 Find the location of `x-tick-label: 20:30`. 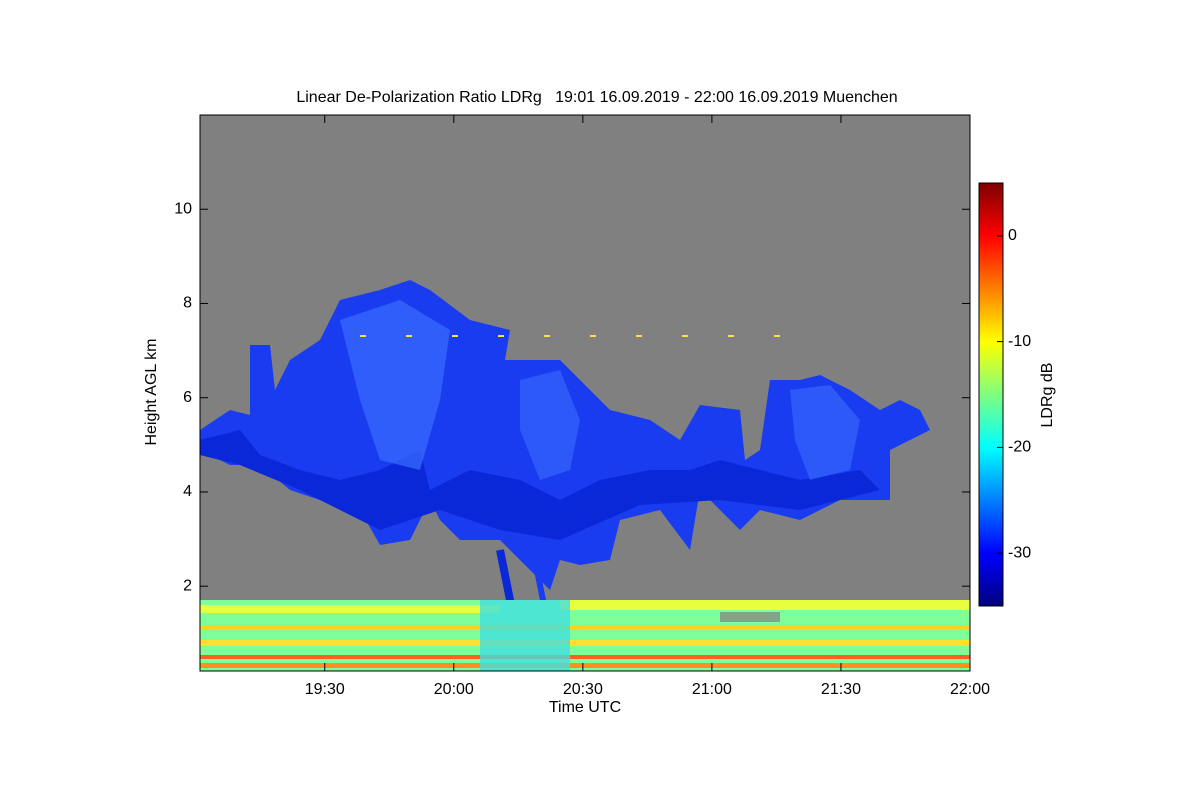

x-tick-label: 20:30 is located at coordinates (583, 689).